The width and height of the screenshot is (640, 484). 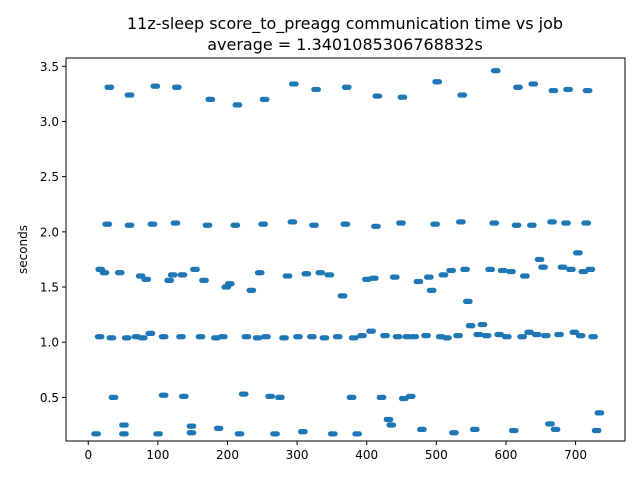 What do you see at coordinates (49, 177) in the screenshot?
I see `y-tick-label: 2.5` at bounding box center [49, 177].